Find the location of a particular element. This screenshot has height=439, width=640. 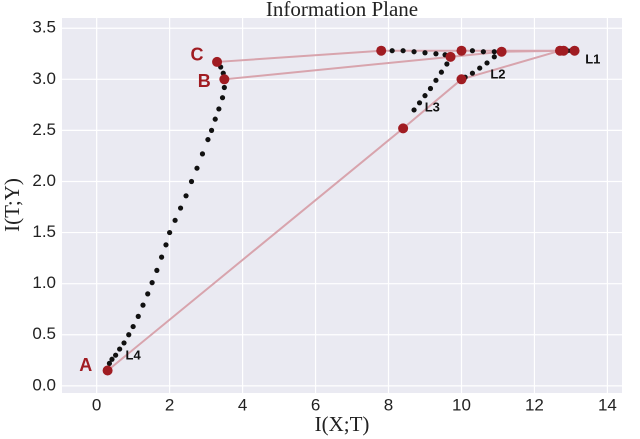

annotation: L2 is located at coordinates (497, 74).